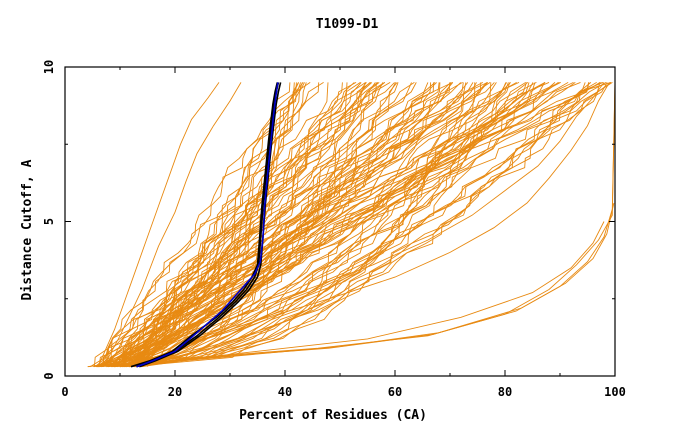  Describe the element at coordinates (49, 221) in the screenshot. I see `y-tick-label: 5` at that location.